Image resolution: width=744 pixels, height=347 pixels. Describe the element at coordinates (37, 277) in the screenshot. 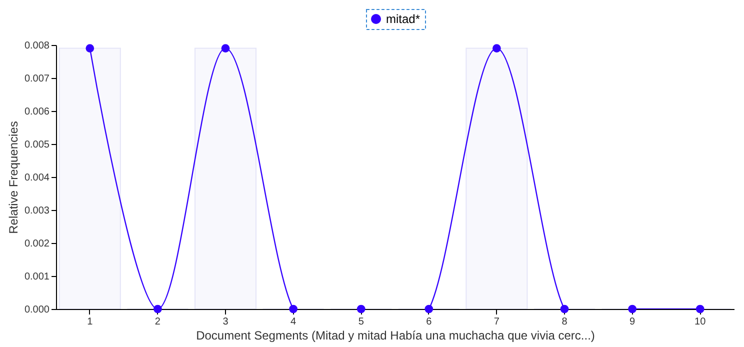

I see `y-tick-label: 0.001` at that location.